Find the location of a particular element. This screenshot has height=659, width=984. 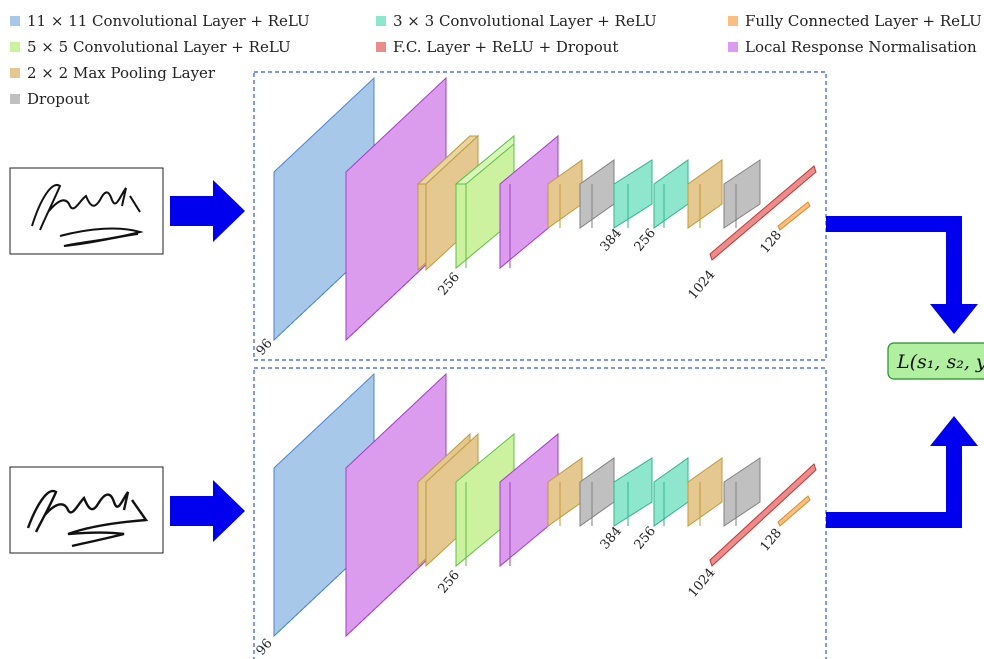

signature-image-bottom is located at coordinates (86, 510).